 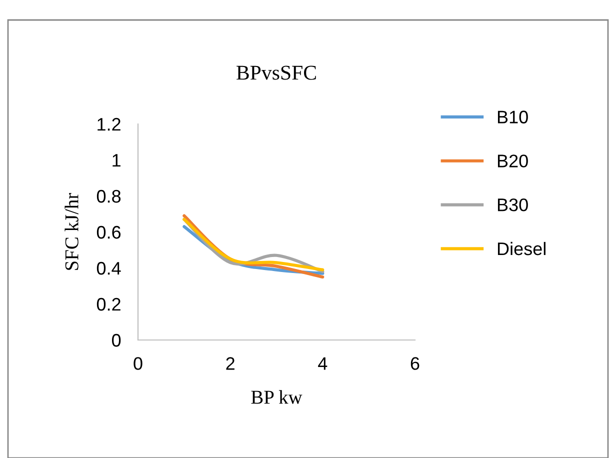 What do you see at coordinates (323, 363) in the screenshot?
I see `x-tick-label: 4` at bounding box center [323, 363].